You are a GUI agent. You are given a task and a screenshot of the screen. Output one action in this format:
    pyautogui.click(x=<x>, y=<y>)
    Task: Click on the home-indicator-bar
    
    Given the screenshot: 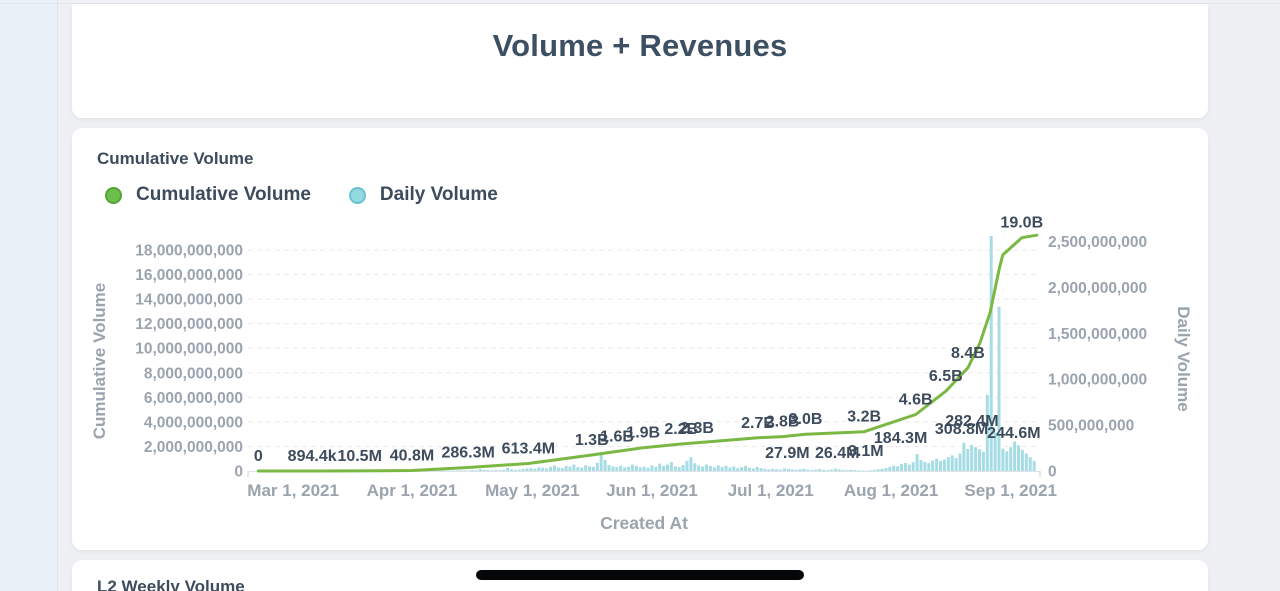 What is the action you would take?
    pyautogui.click(x=640, y=575)
    